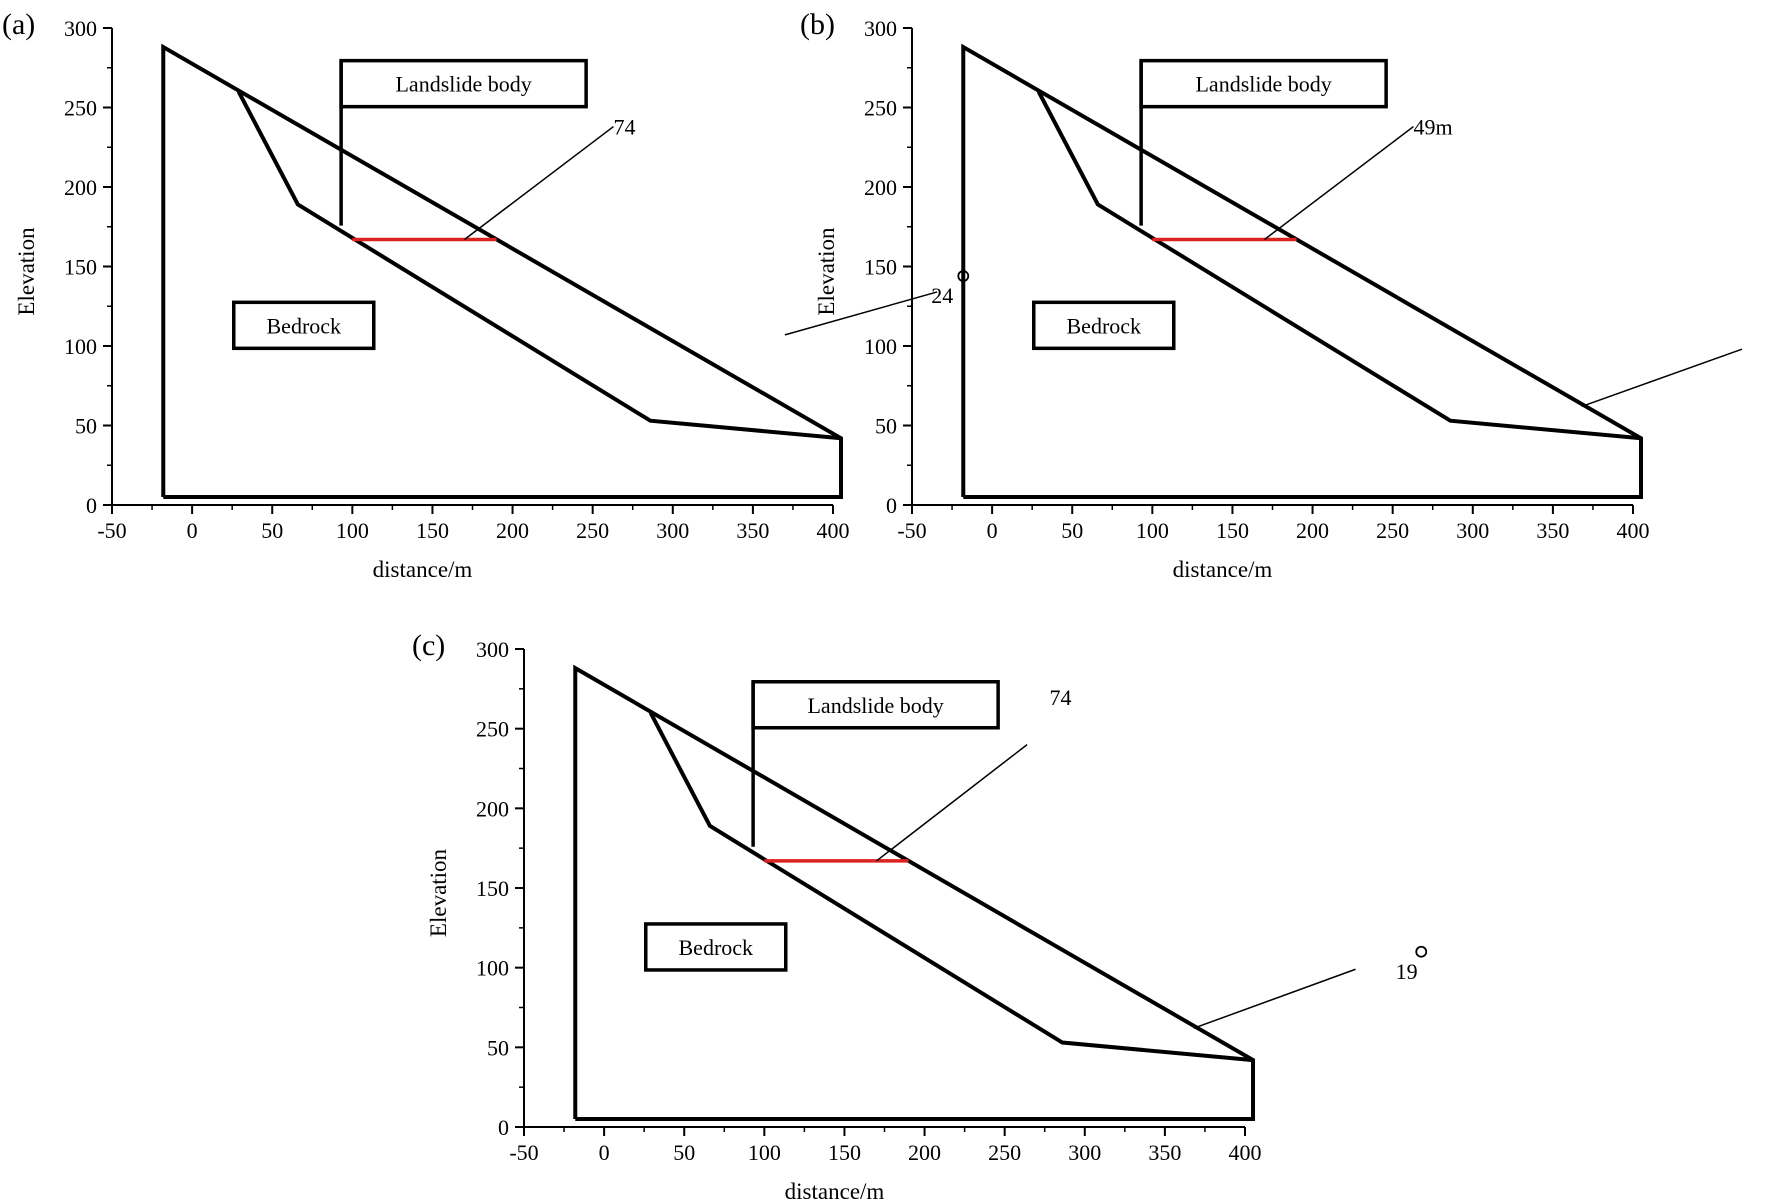 The image size is (1772, 1203). Describe the element at coordinates (942, 295) in the screenshot. I see `annotation-label: 24` at that location.